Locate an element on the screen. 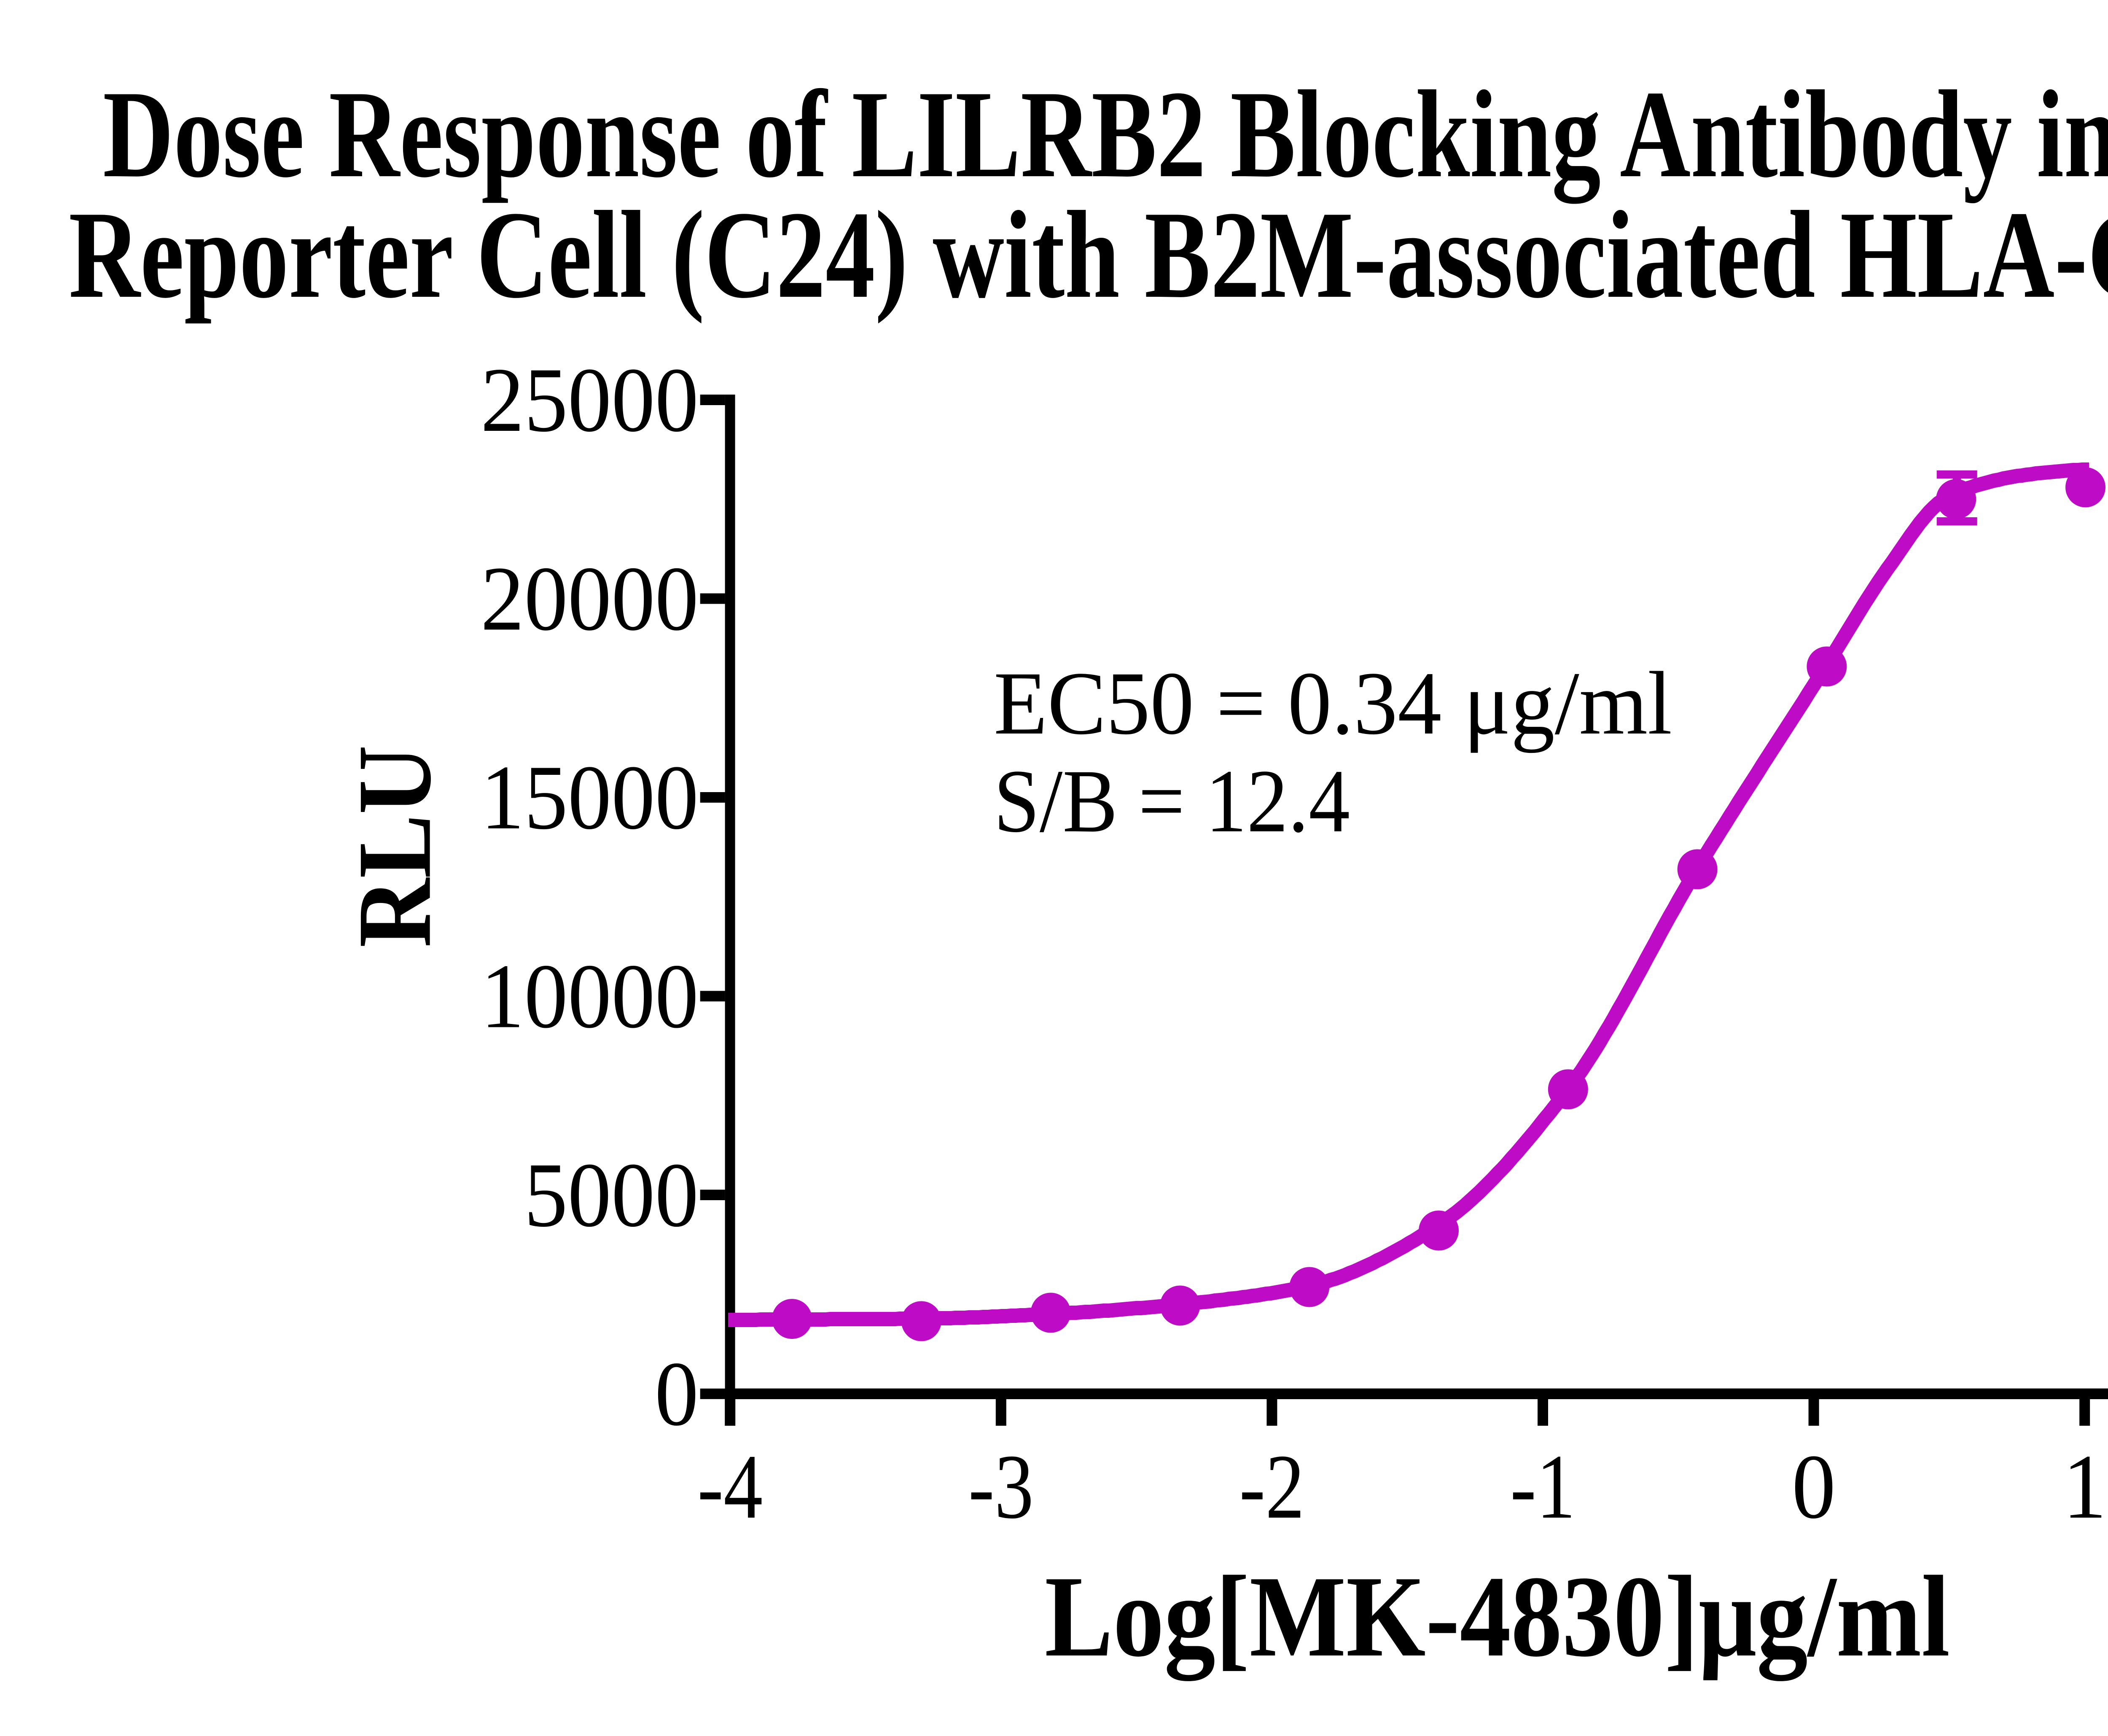 This screenshot has height=1736, width=2108. svg-text: -2 is located at coordinates (1271, 1487).